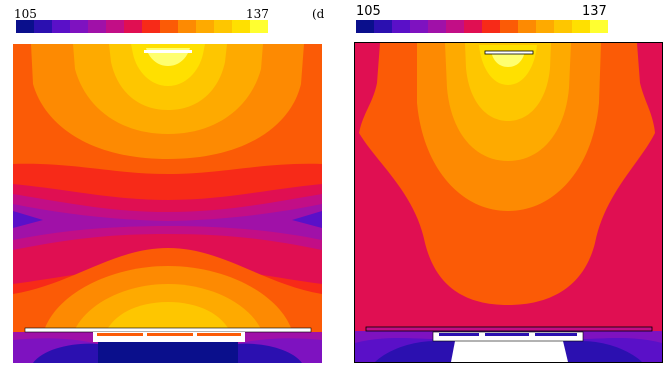 This screenshot has width=672, height=365. What do you see at coordinates (318, 14) in the screenshot?
I see `left-legend-unit-label: (dB` at bounding box center [318, 14].